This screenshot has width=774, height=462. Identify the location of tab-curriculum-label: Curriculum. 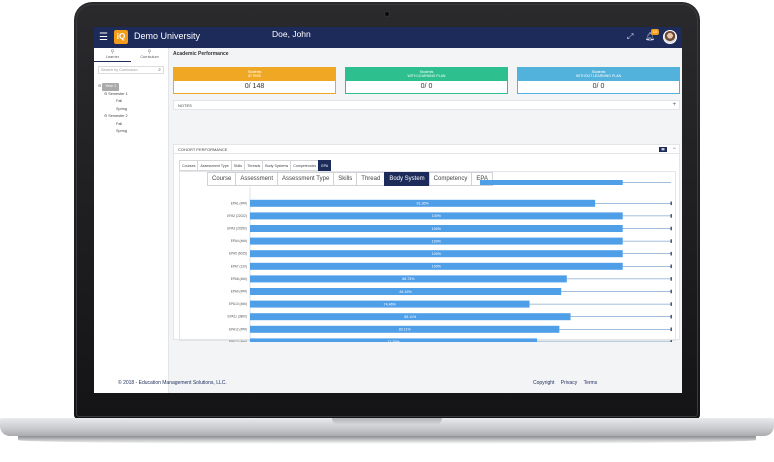
(149, 57).